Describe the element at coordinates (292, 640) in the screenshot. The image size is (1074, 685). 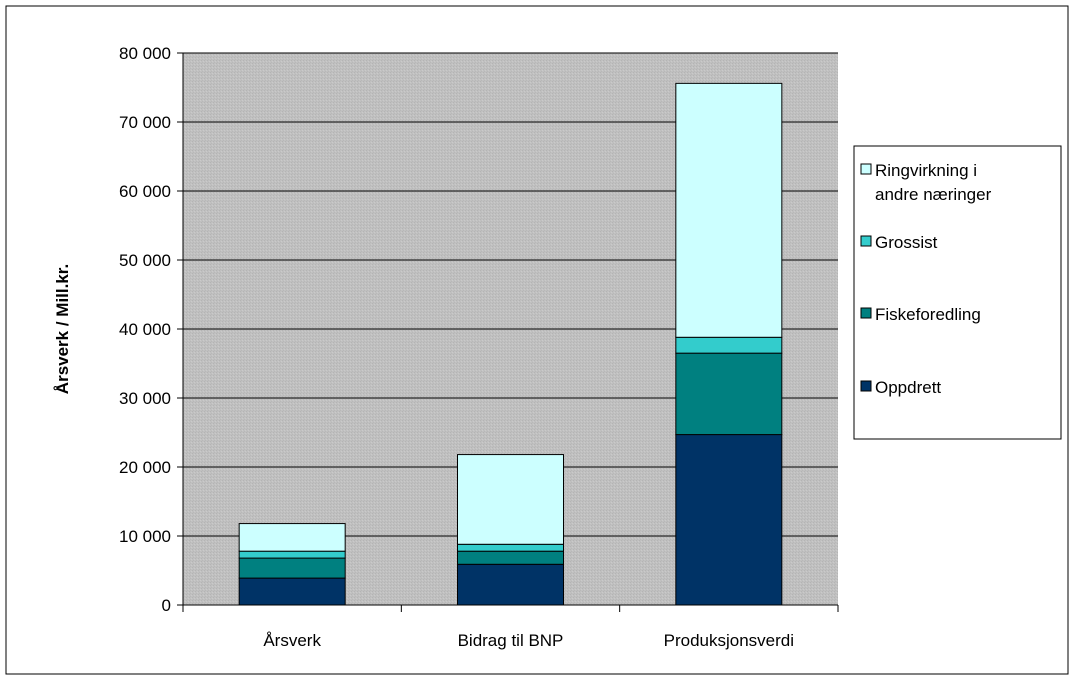
I see `x-tick-label: Årsverk` at that location.